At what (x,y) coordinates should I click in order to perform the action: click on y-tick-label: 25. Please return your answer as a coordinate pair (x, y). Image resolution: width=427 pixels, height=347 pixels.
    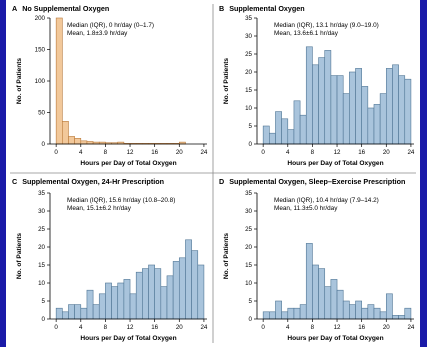
    Looking at the image, I should click on (41, 229).